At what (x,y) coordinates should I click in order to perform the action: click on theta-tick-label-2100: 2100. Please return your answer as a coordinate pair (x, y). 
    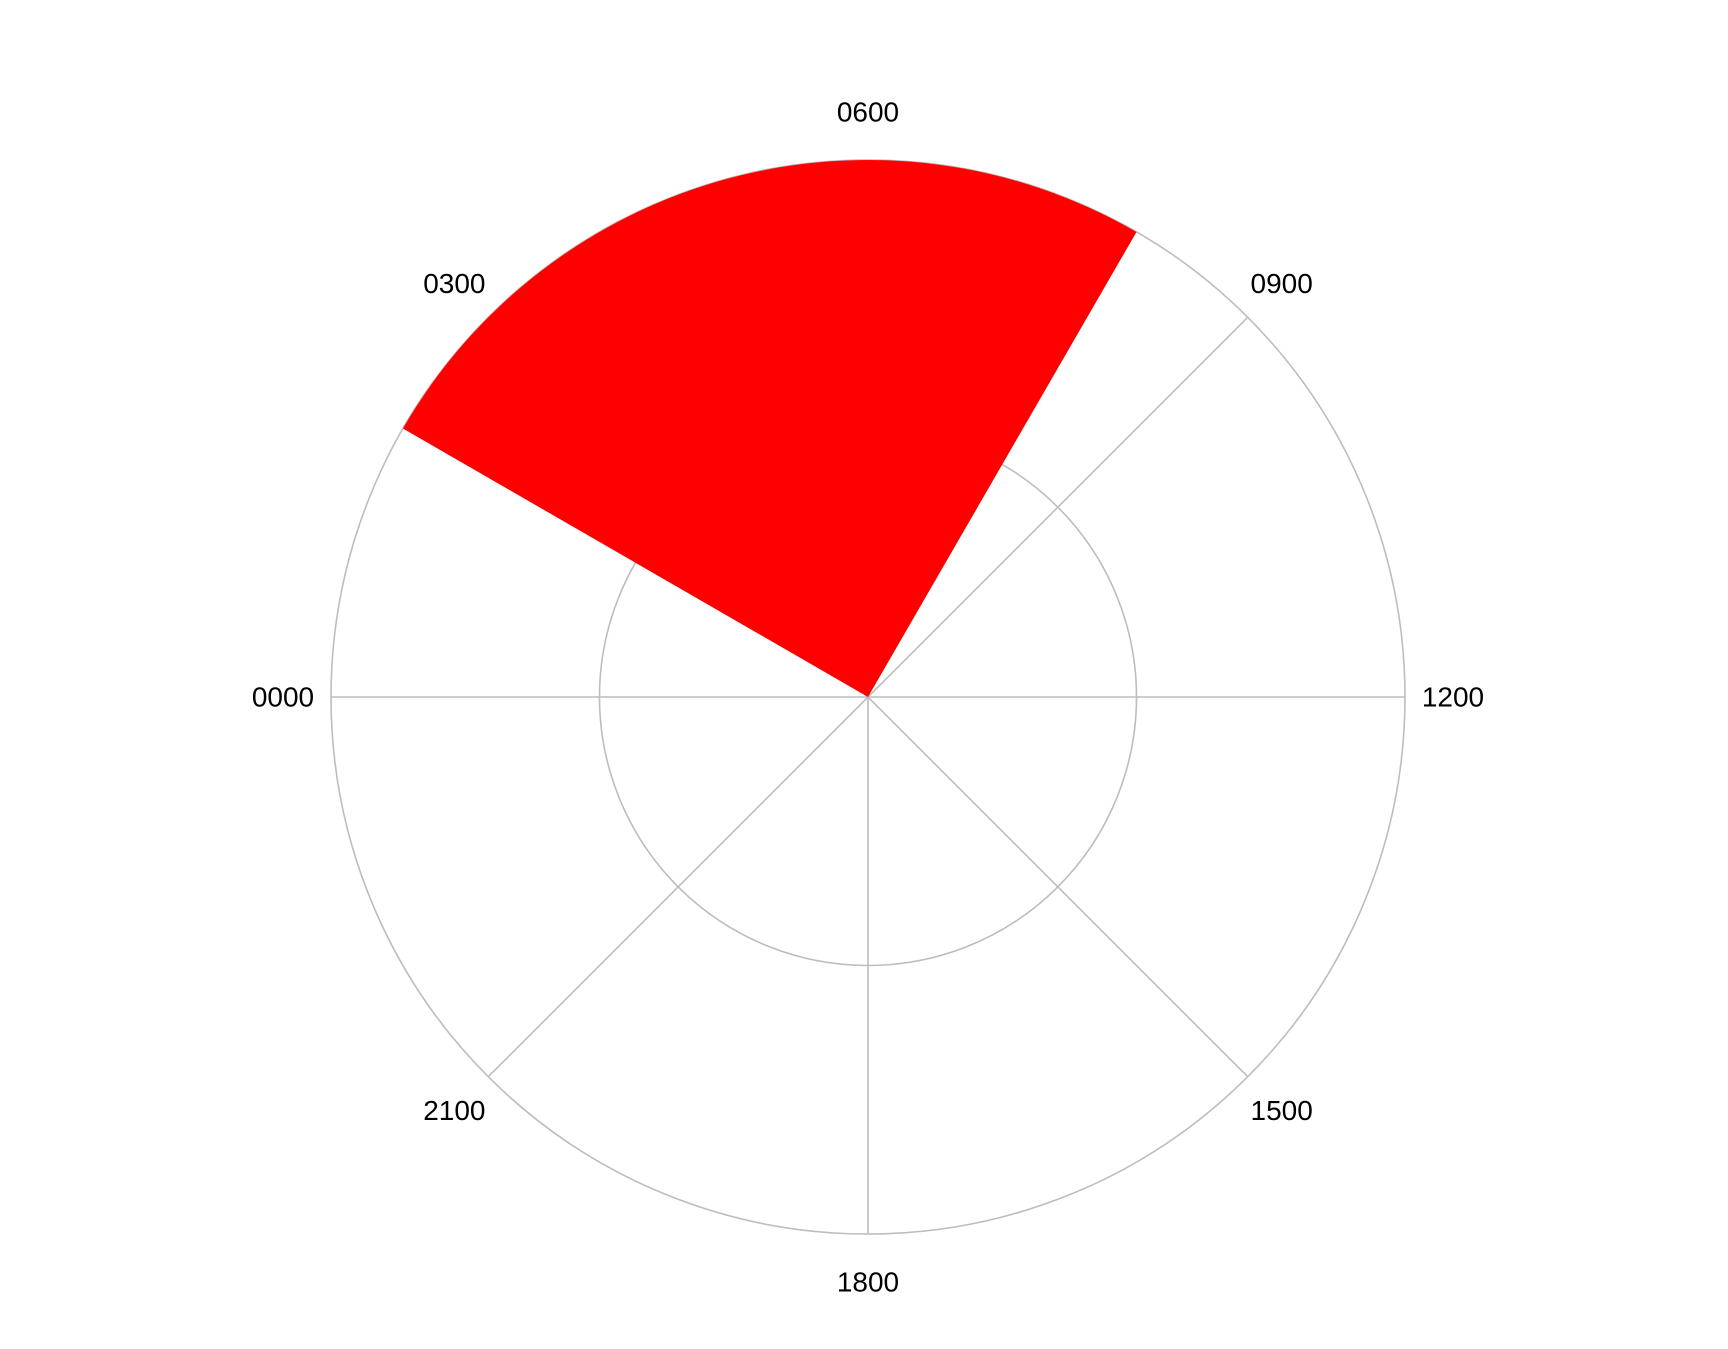
    Looking at the image, I should click on (454, 1110).